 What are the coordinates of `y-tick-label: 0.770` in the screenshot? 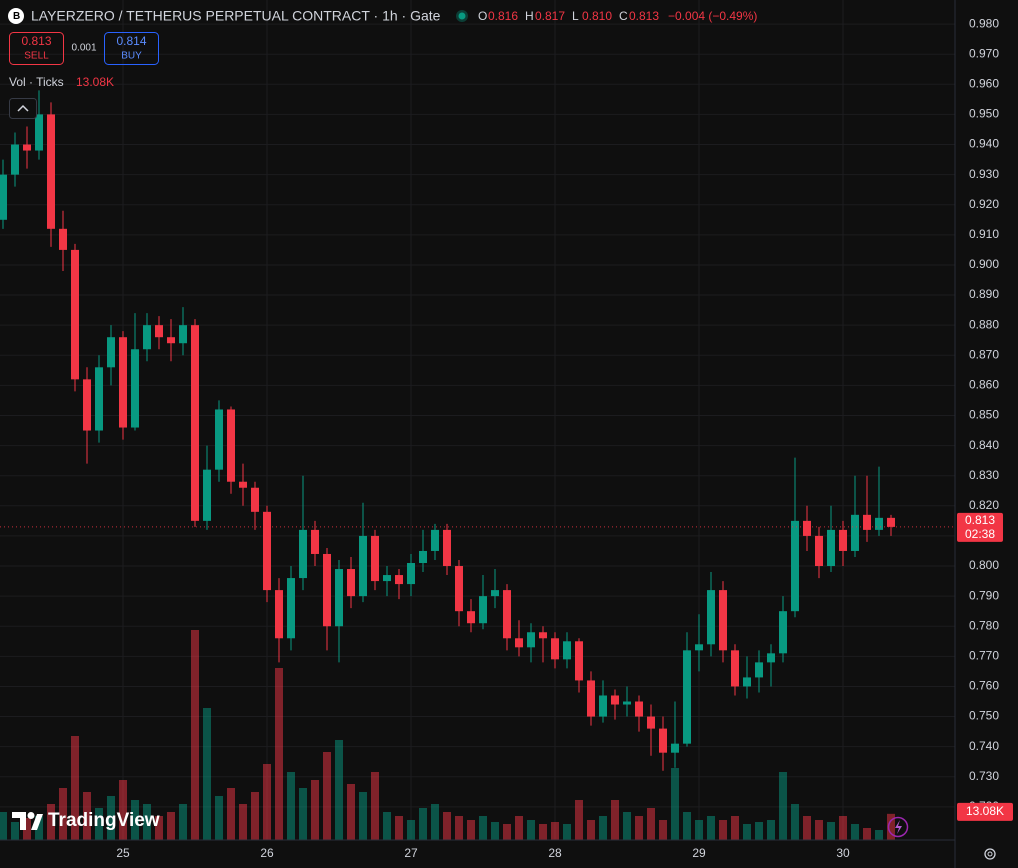 It's located at (984, 656).